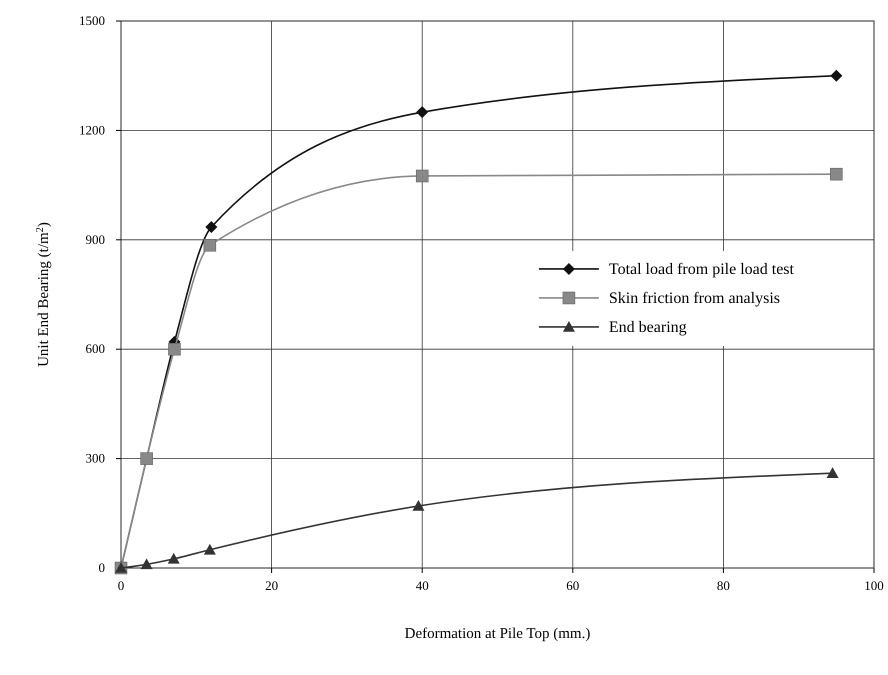 The height and width of the screenshot is (675, 888). I want to click on x-tick-label: 40, so click(422, 585).